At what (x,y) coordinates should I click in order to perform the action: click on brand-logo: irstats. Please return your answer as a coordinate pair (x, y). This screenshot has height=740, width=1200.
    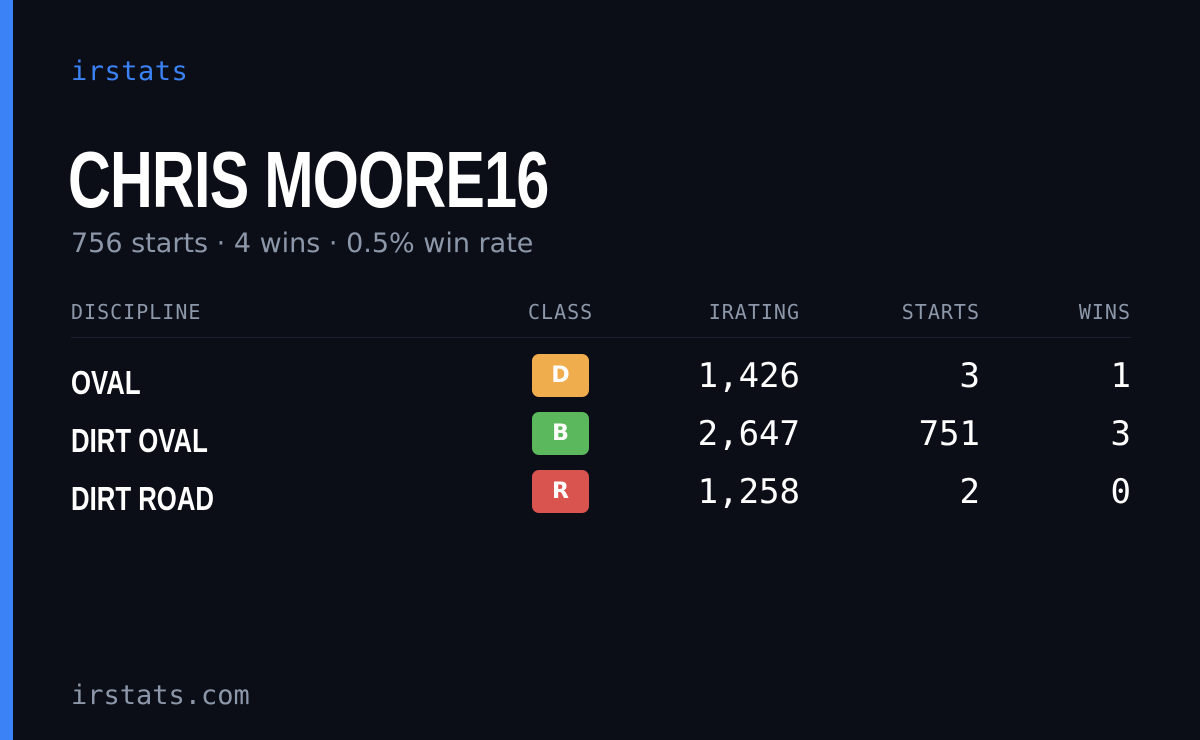
    Looking at the image, I should click on (130, 71).